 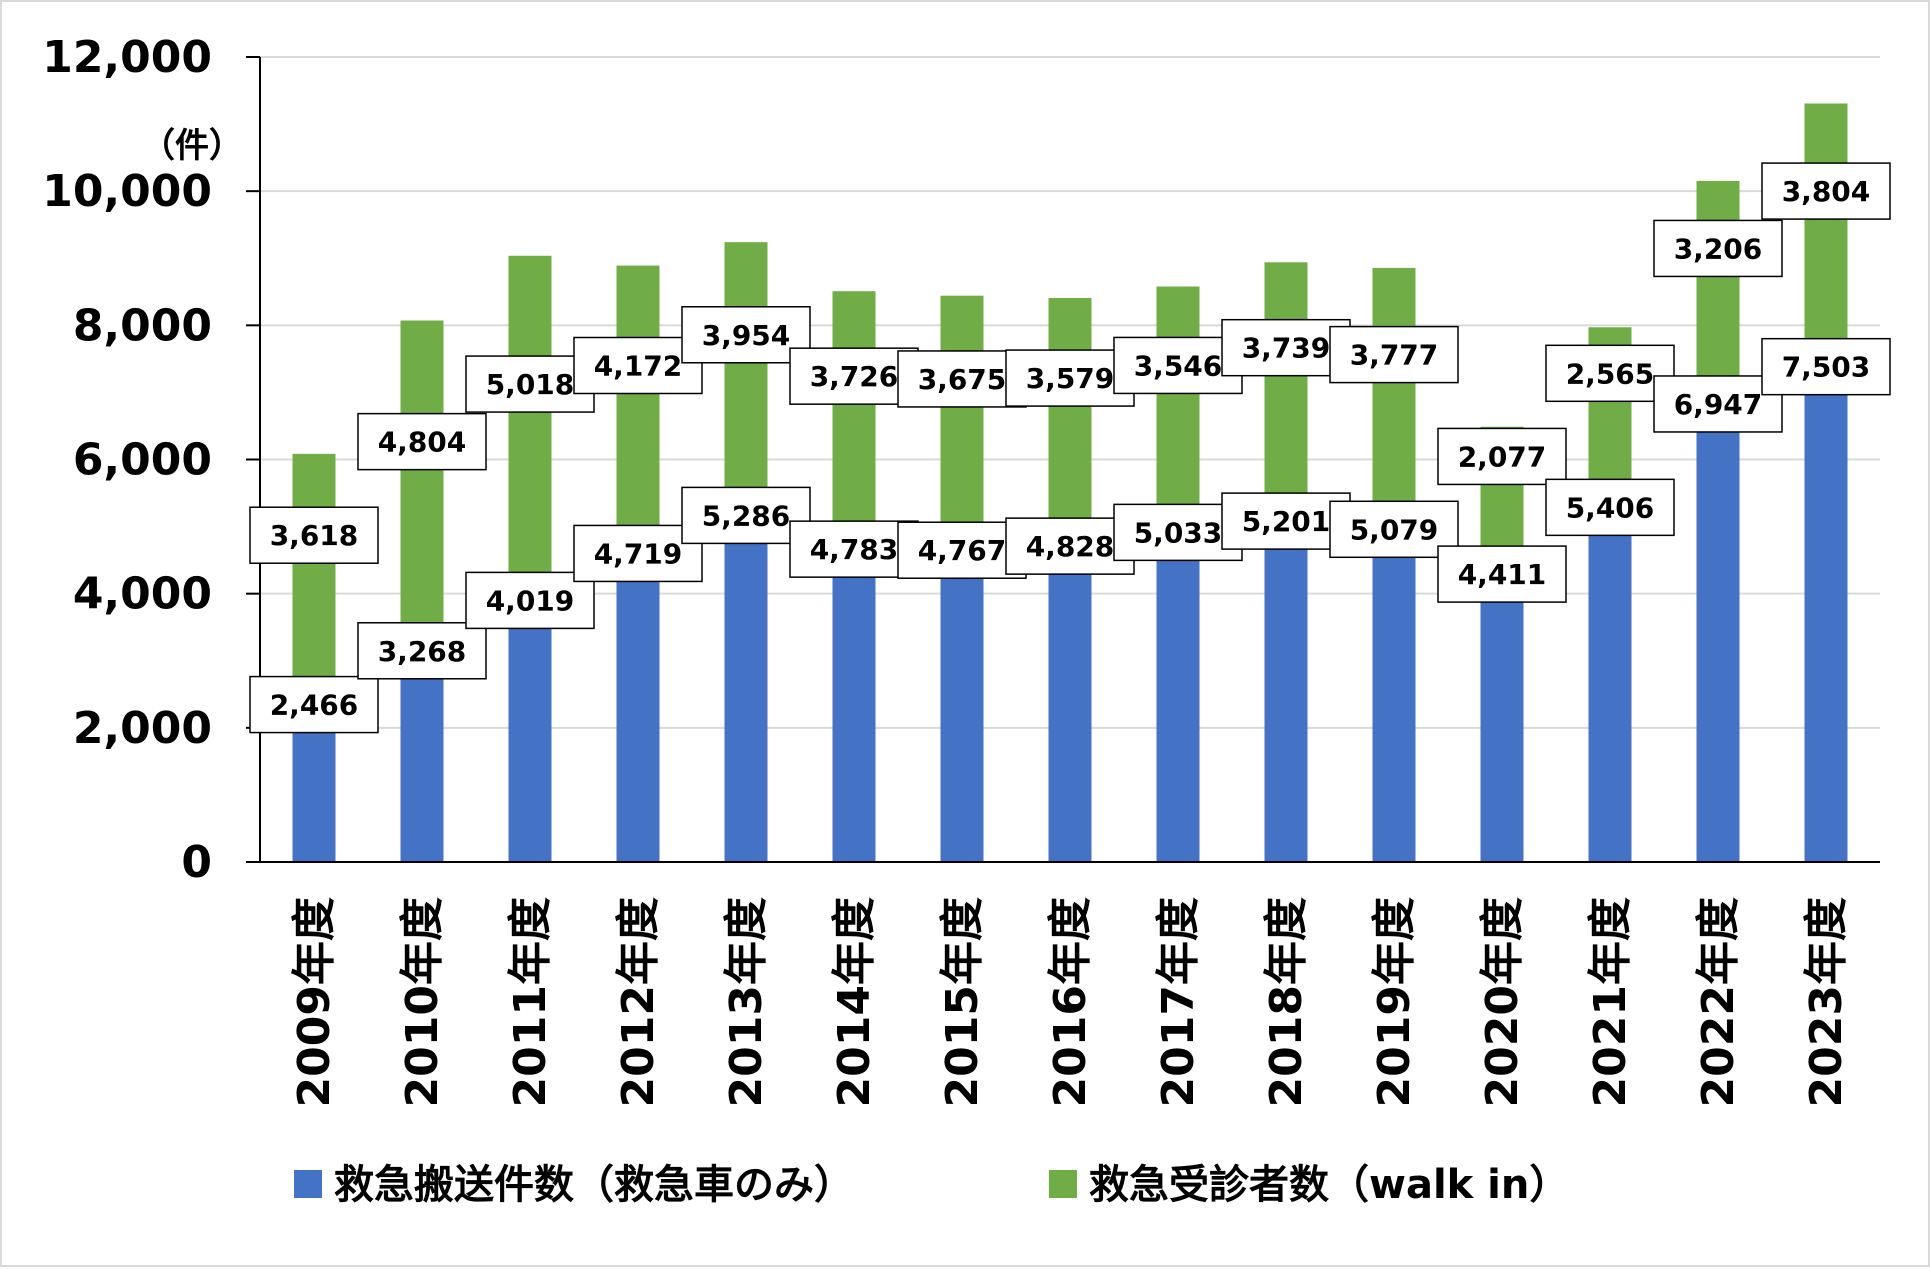 I want to click on data-label-walk-in: 2,565, so click(x=1610, y=373).